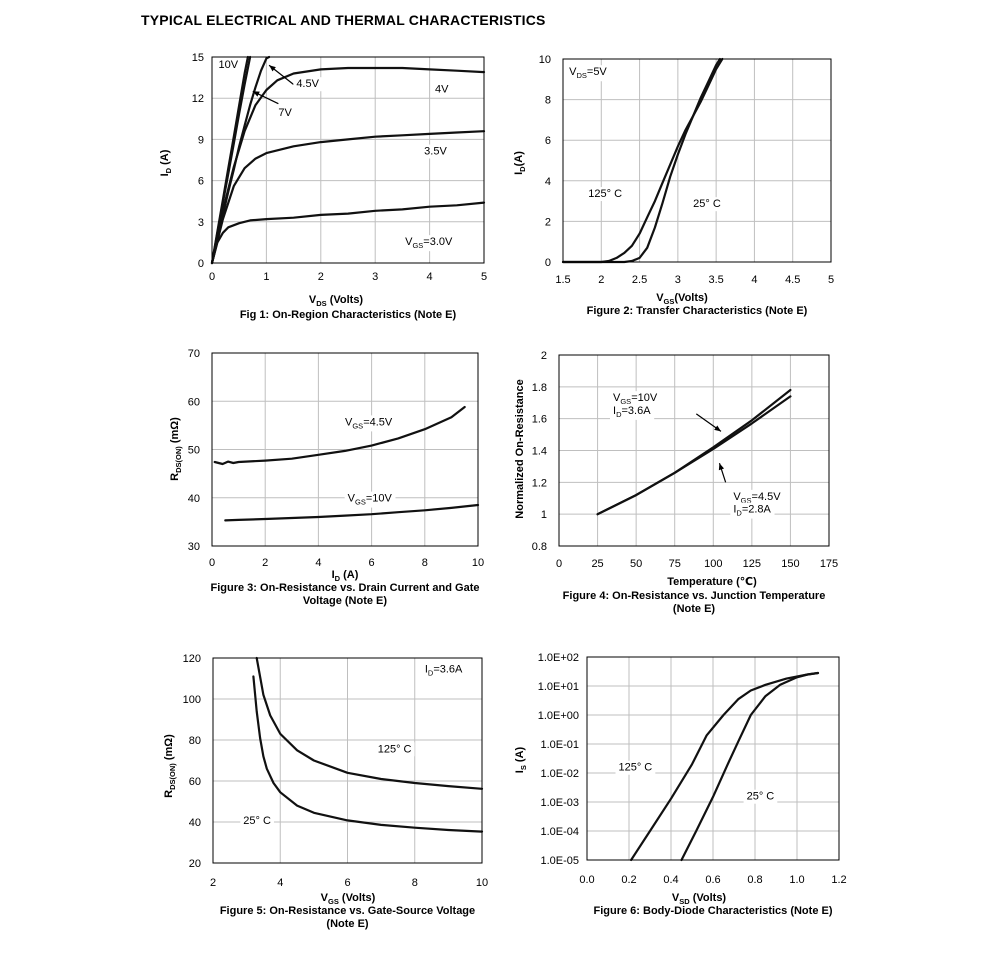  I want to click on y-tick-label: 20, so click(195, 864).